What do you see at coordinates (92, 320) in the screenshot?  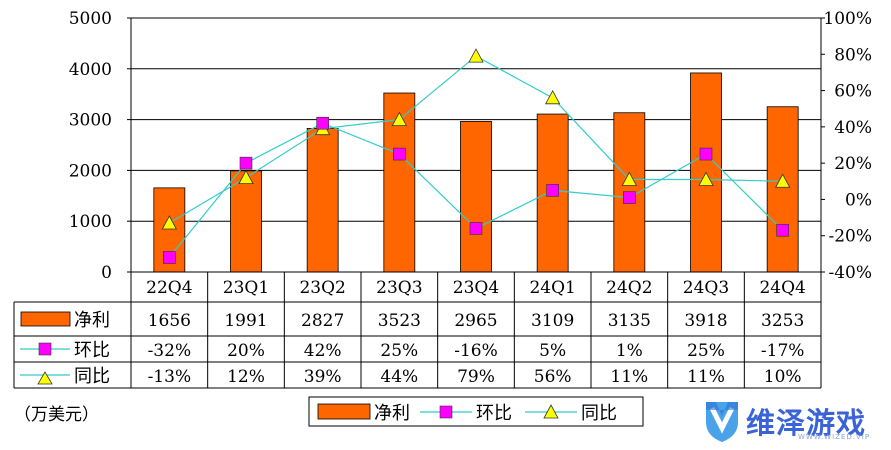 I see `table-row-header: 净利` at bounding box center [92, 320].